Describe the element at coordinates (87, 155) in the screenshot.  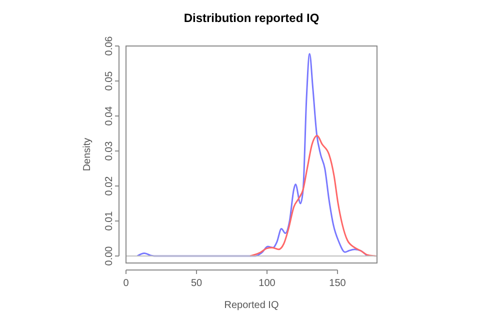
I see `y-axis-title: Density` at that location.